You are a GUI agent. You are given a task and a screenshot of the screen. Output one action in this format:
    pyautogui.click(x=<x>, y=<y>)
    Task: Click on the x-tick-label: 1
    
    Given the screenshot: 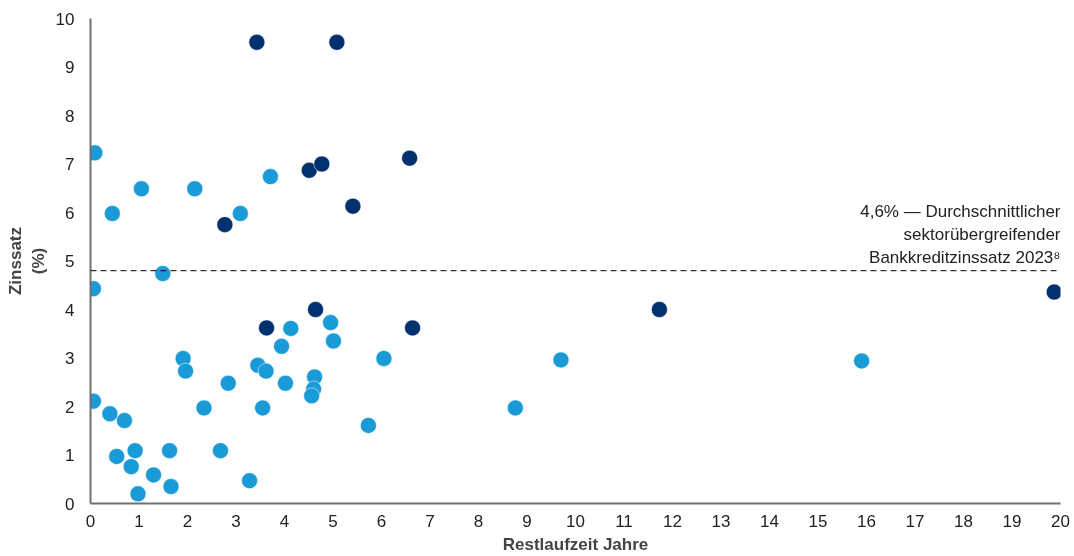 What is the action you would take?
    pyautogui.click(x=139, y=521)
    